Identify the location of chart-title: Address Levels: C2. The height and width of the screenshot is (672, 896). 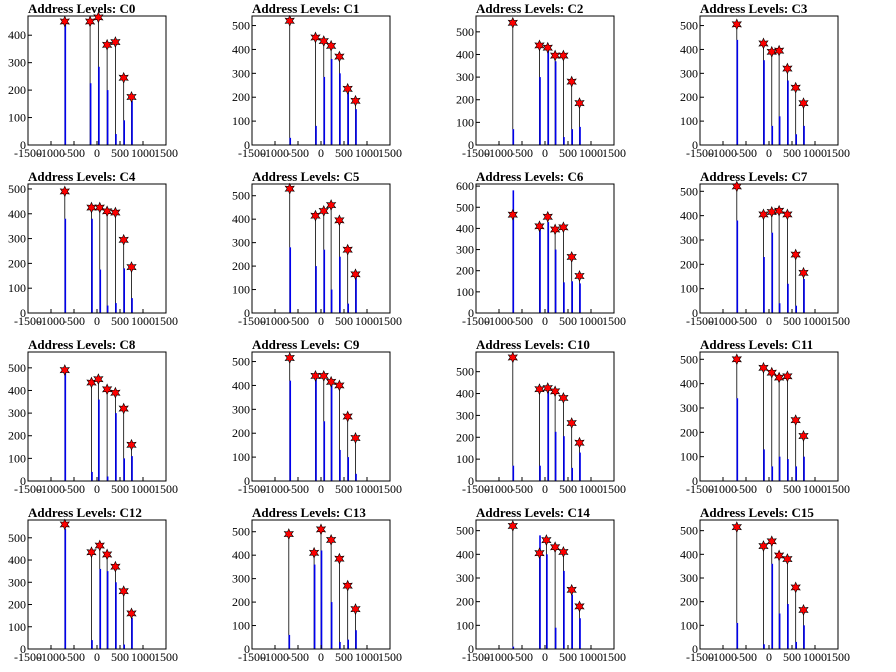
(529, 8).